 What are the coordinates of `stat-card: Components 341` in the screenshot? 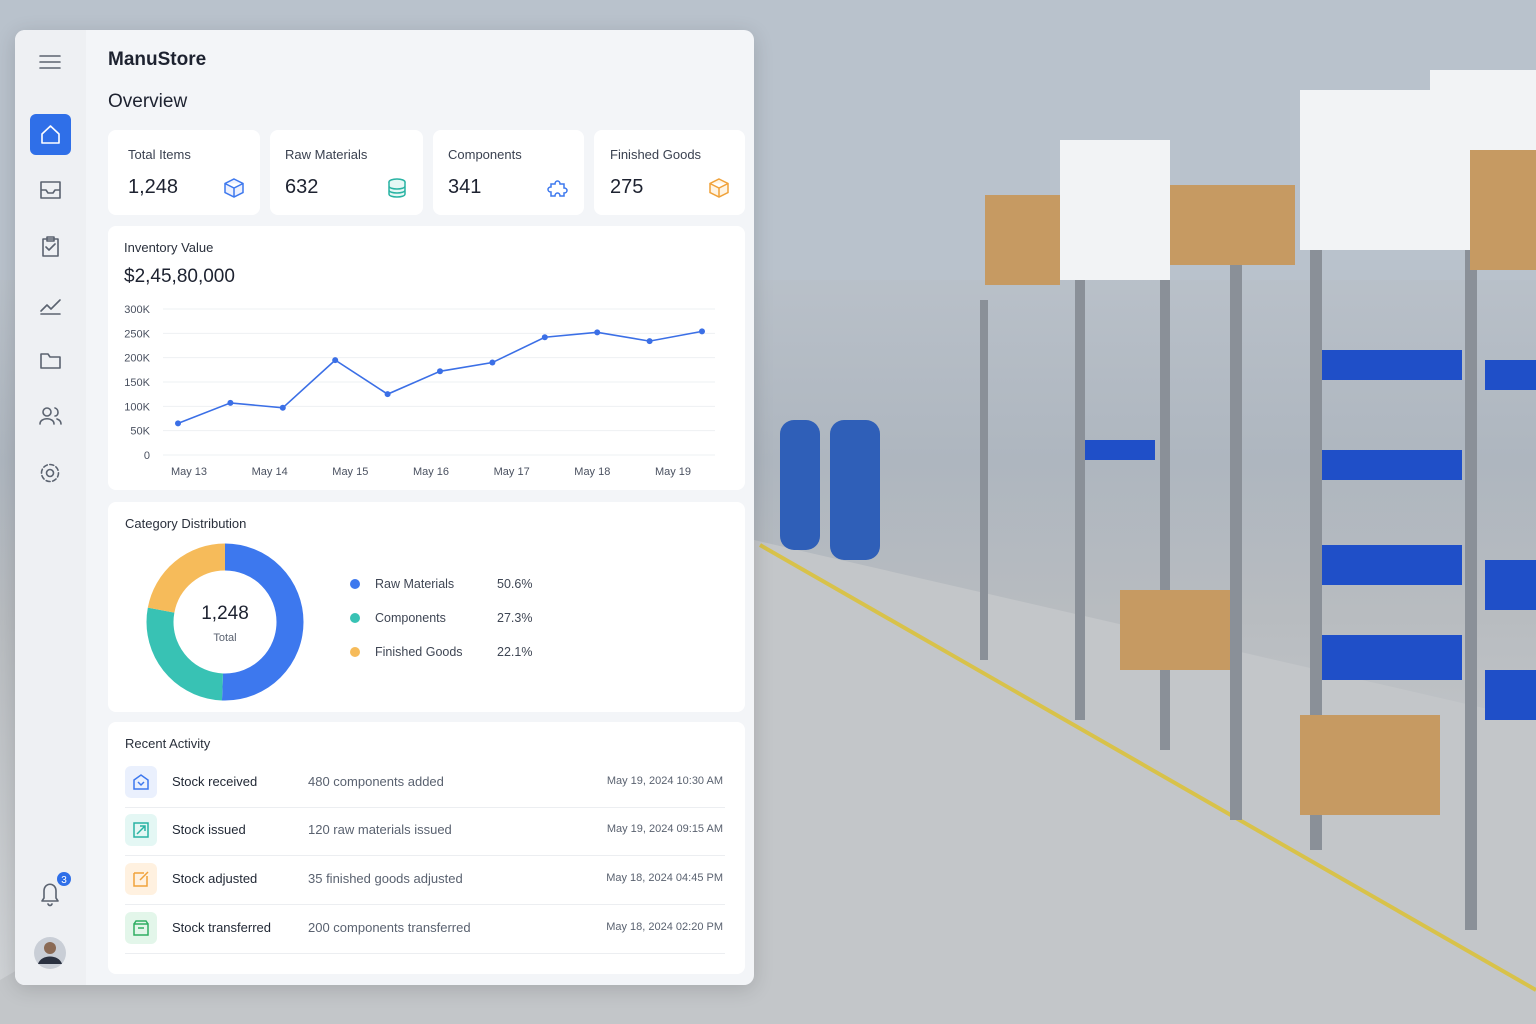 It's located at (508, 172).